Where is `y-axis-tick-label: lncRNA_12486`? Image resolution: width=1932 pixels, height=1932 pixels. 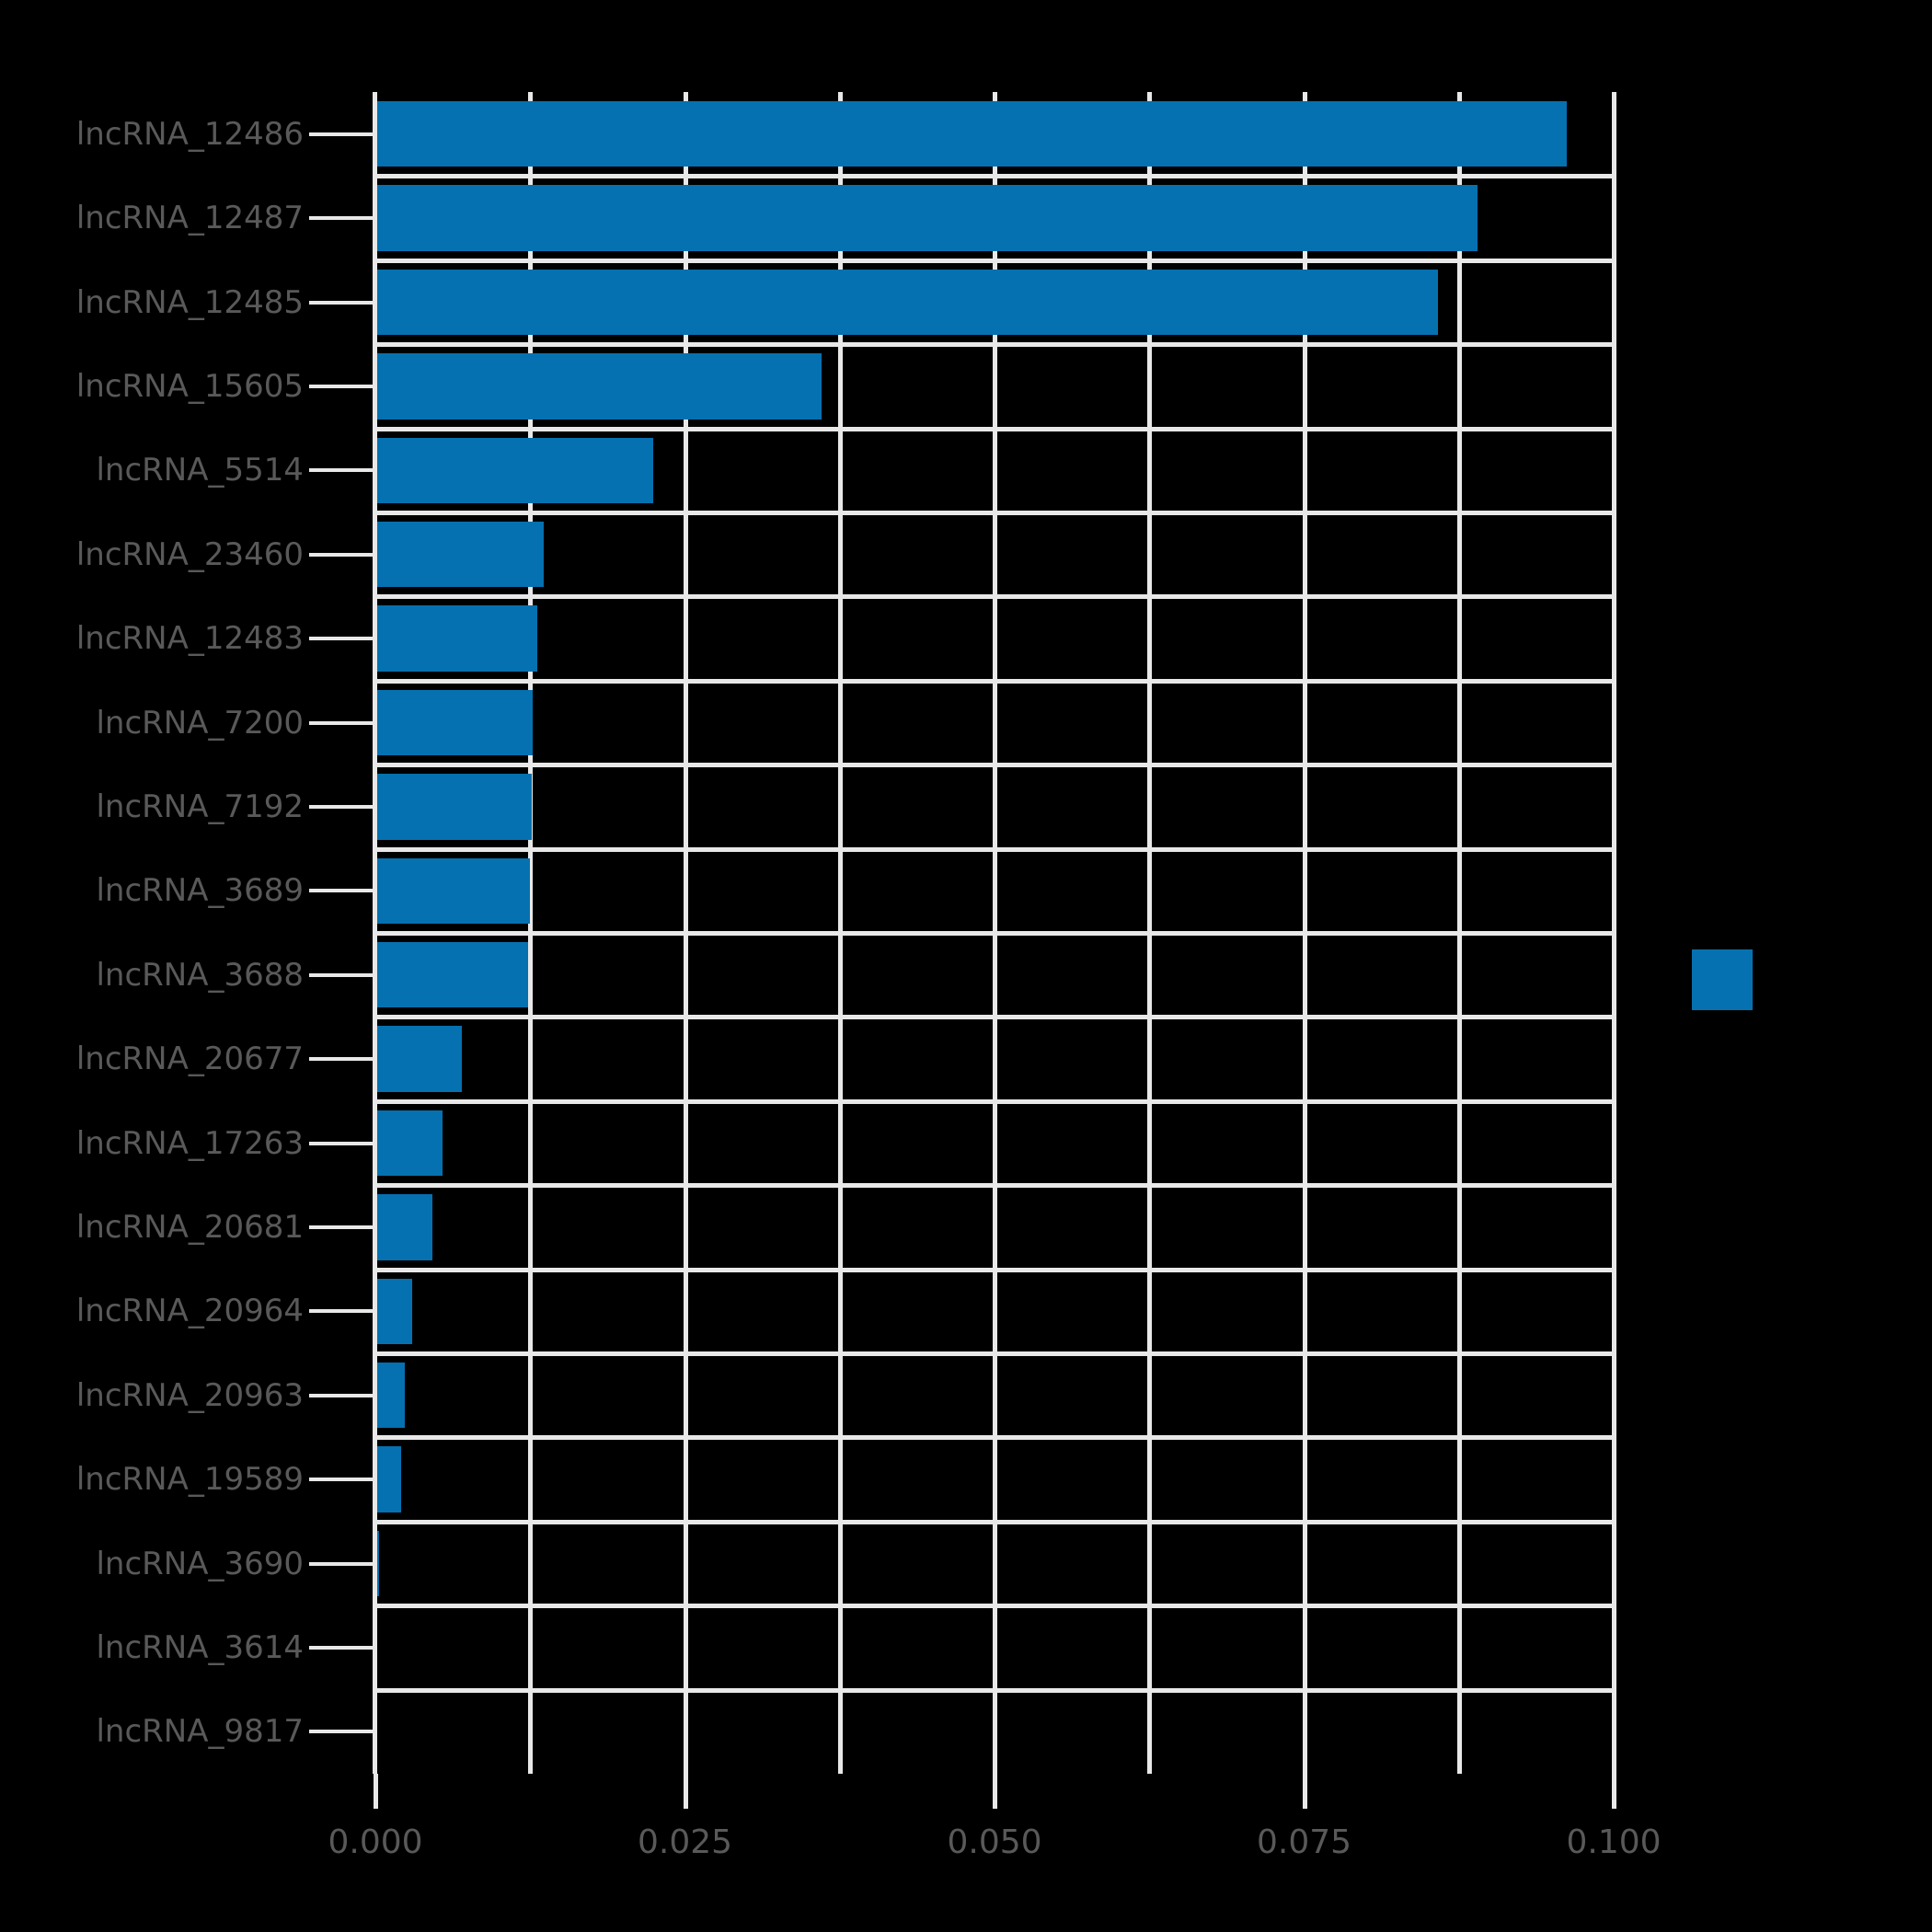
y-axis-tick-label: lncRNA_12486 is located at coordinates (189, 134).